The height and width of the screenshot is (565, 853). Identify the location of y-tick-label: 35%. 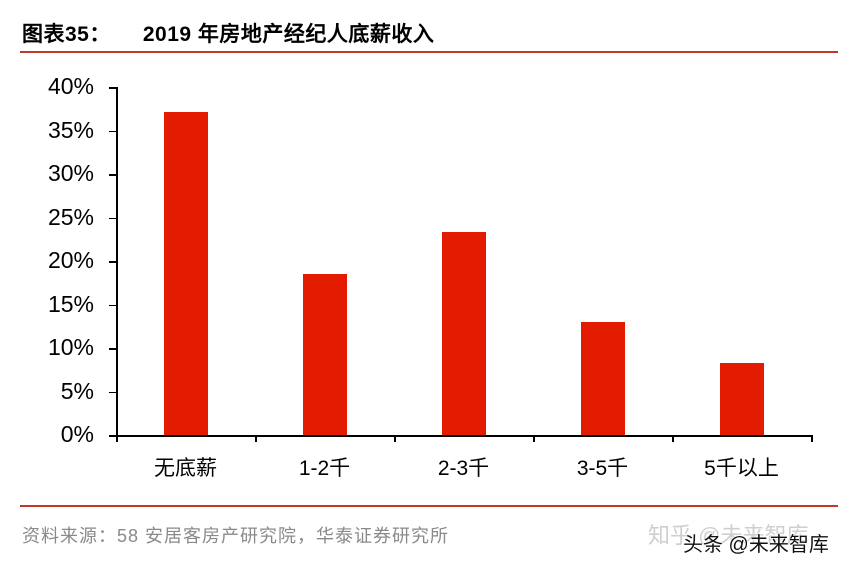
(70, 129).